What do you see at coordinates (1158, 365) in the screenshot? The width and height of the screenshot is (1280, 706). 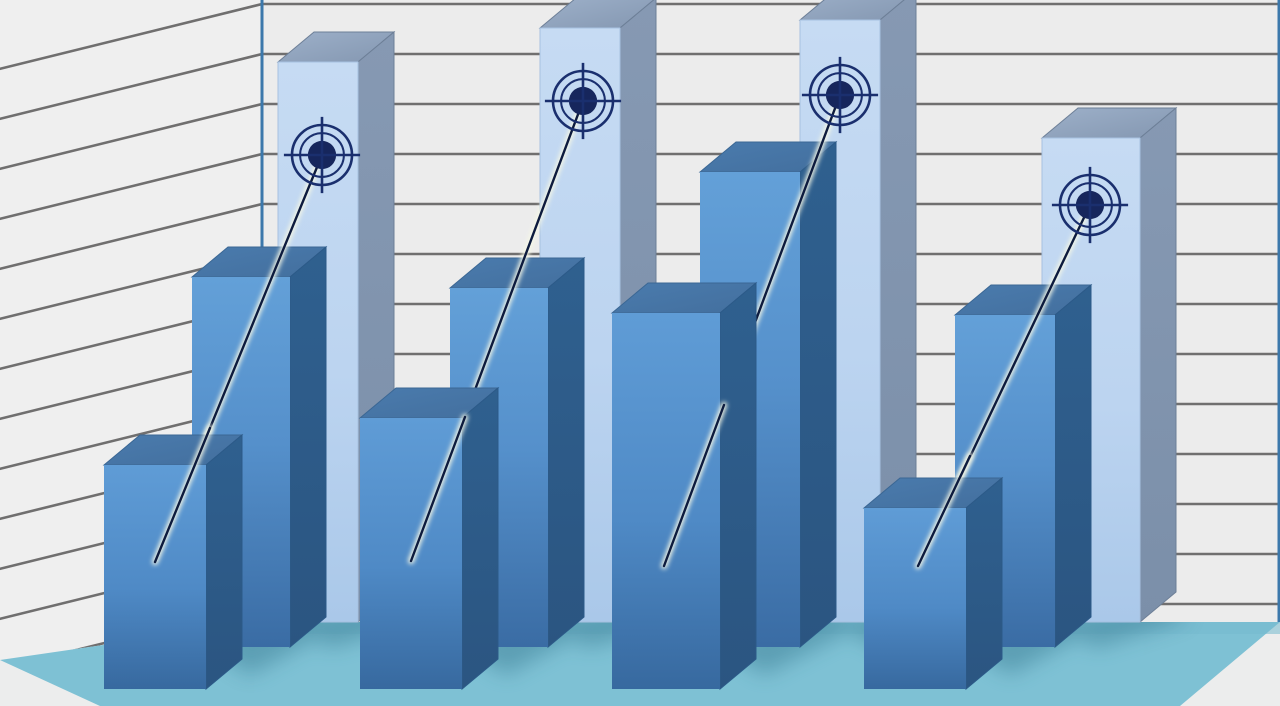 I see `bar-back-4-side-face` at bounding box center [1158, 365].